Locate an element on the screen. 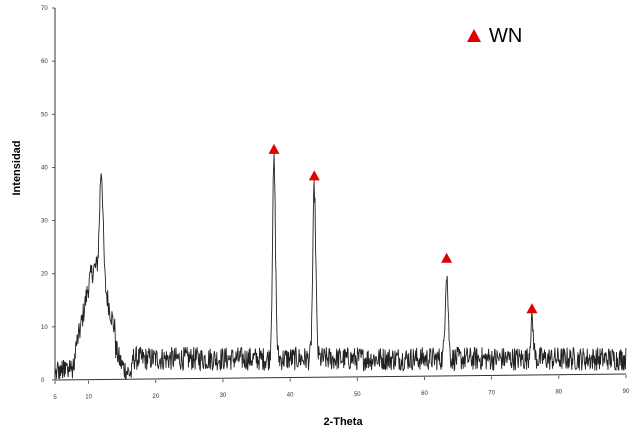  x-tick-label: 20 is located at coordinates (155, 397).